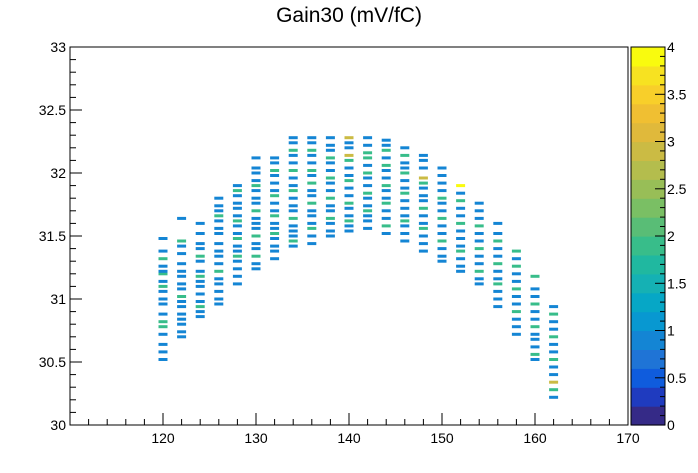 The width and height of the screenshot is (698, 473). What do you see at coordinates (671, 331) in the screenshot?
I see `z-tick-label: 1` at bounding box center [671, 331].